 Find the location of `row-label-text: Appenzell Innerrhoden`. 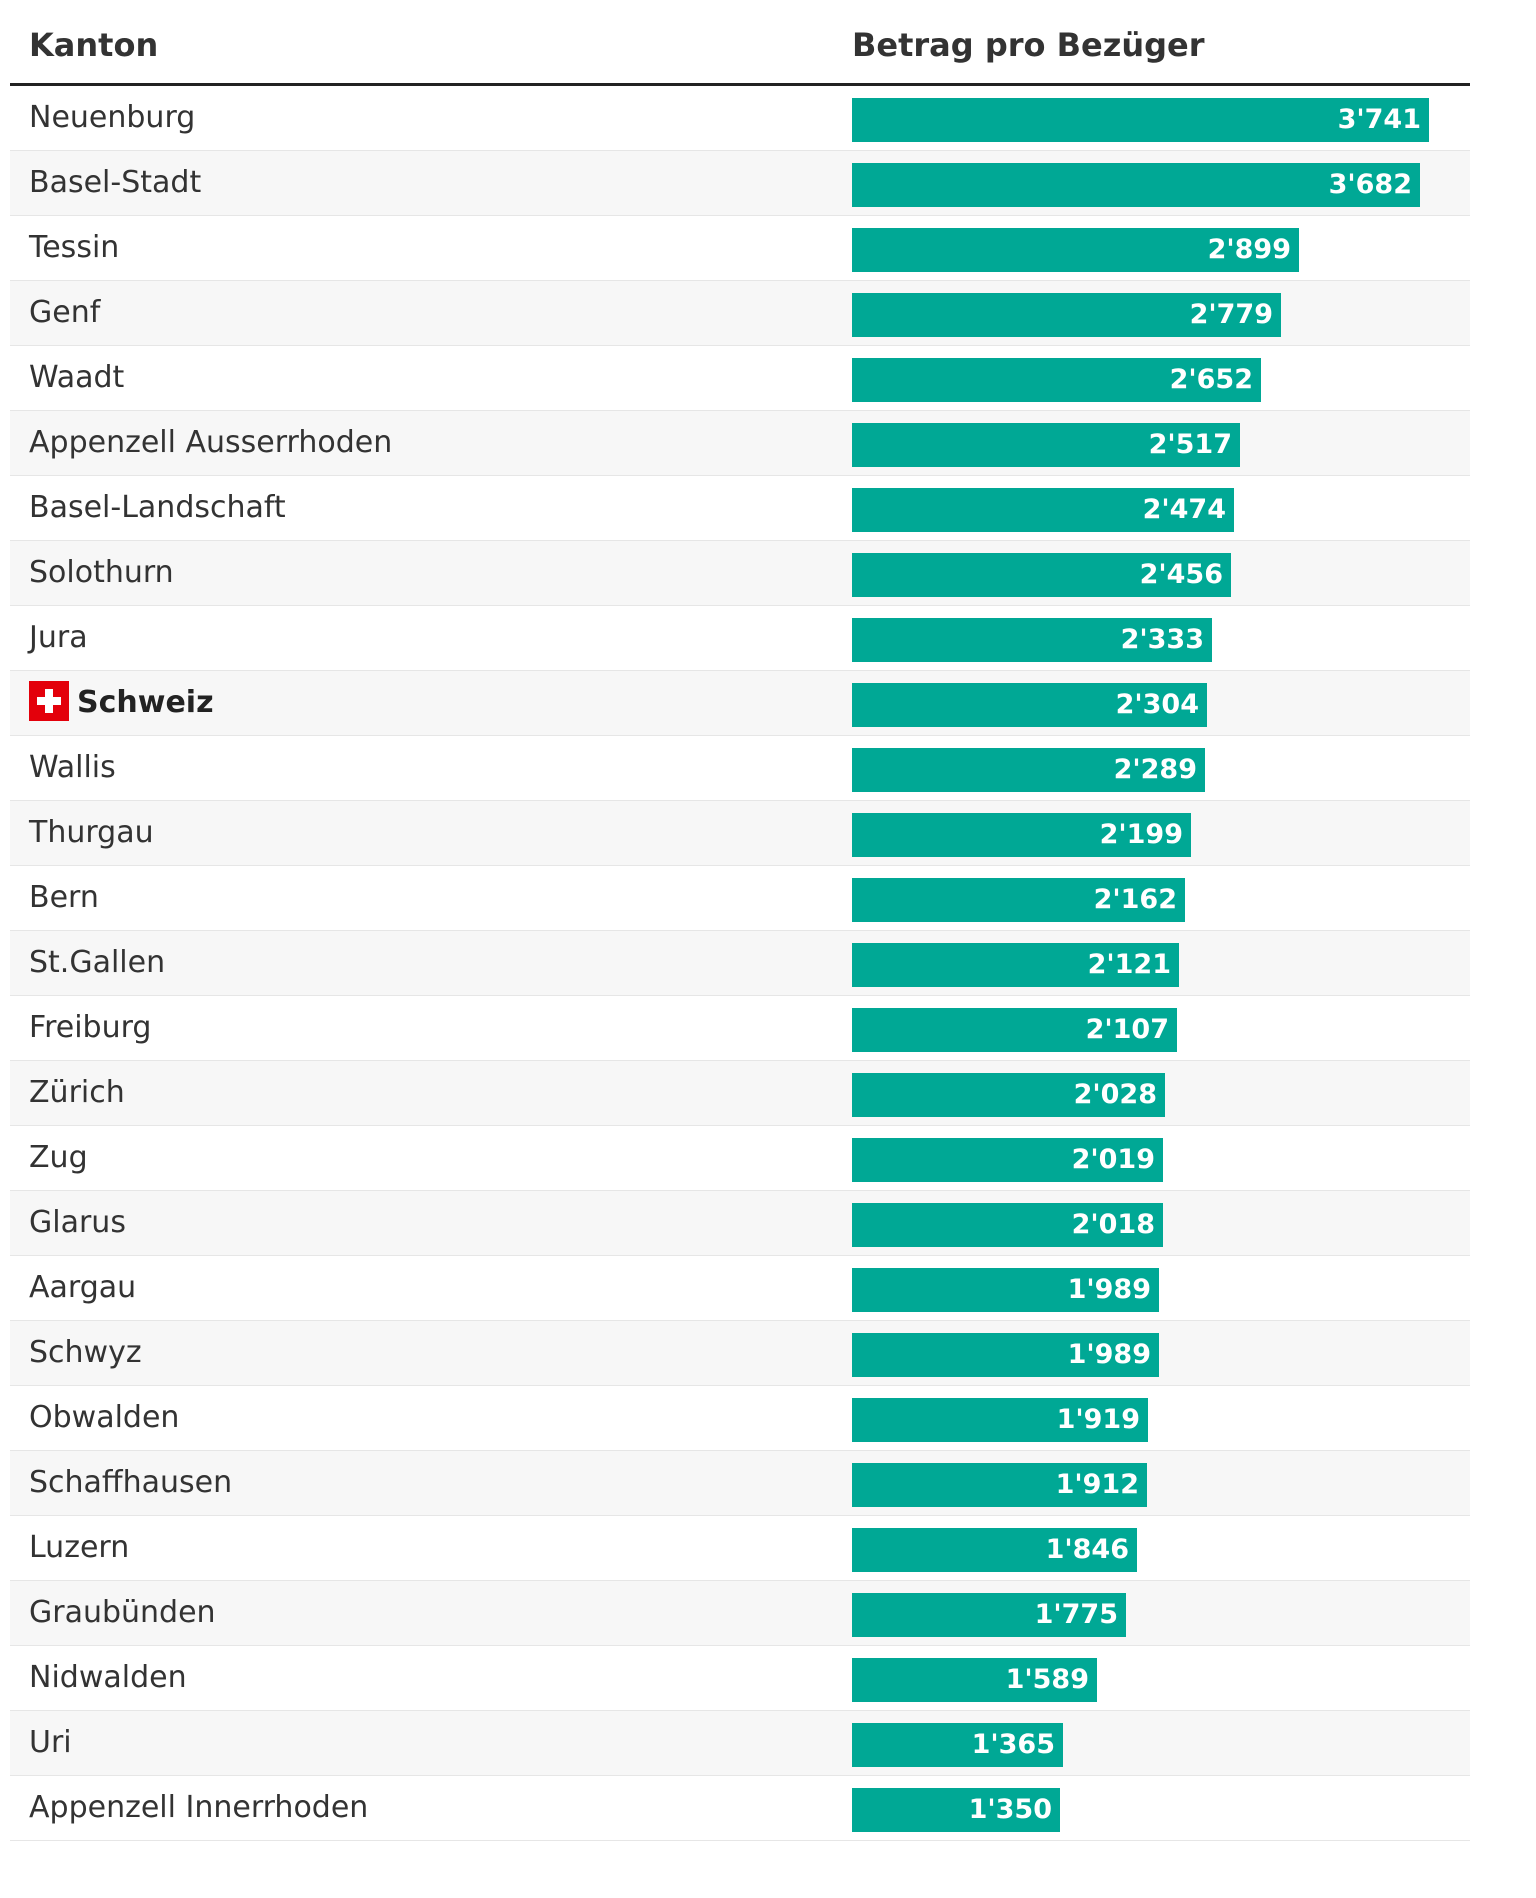

row-label-text: Appenzell Innerrhoden is located at coordinates (199, 1807).